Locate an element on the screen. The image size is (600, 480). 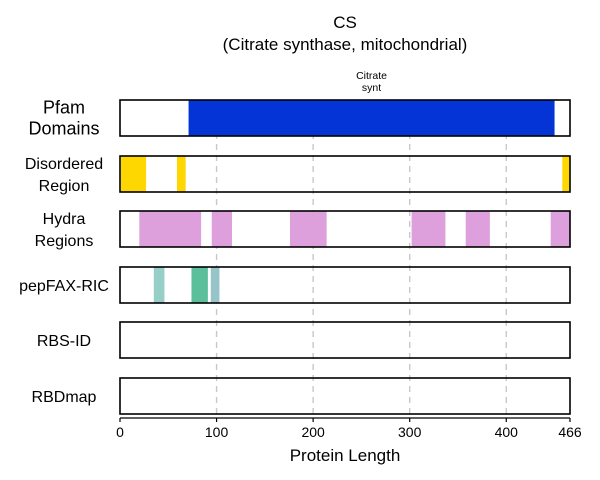
x-tick-label: 400 is located at coordinates (507, 432).